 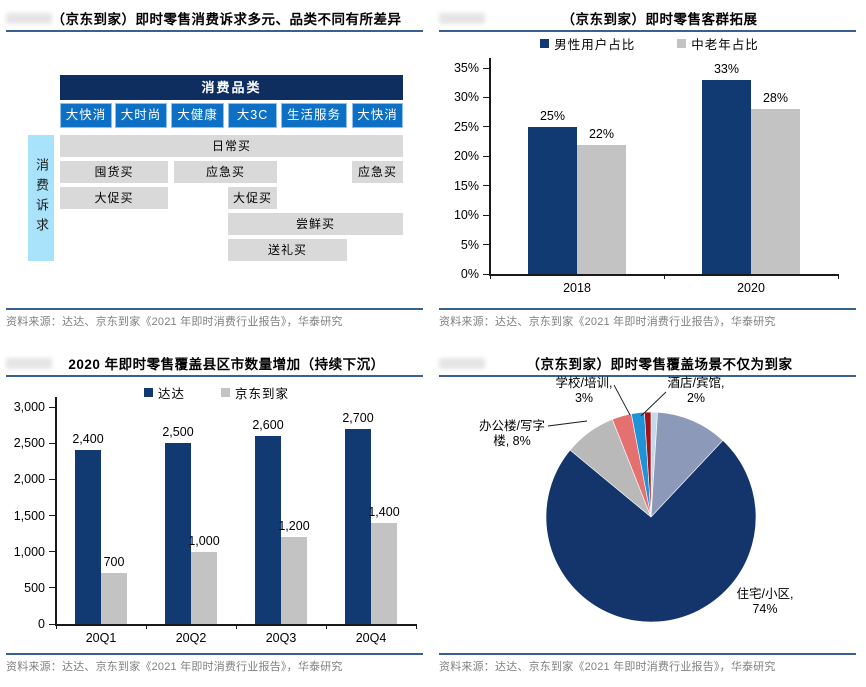 I want to click on demand-box-promo-mid: 大促买, so click(x=252, y=198).